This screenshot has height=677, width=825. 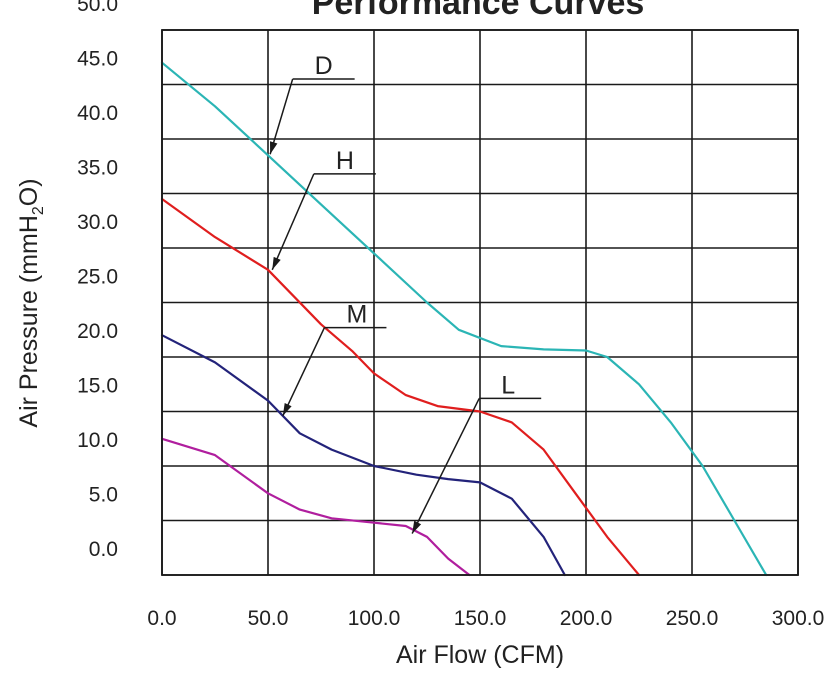 What do you see at coordinates (480, 655) in the screenshot?
I see `x-axis-label: Air Flow (CFM)` at bounding box center [480, 655].